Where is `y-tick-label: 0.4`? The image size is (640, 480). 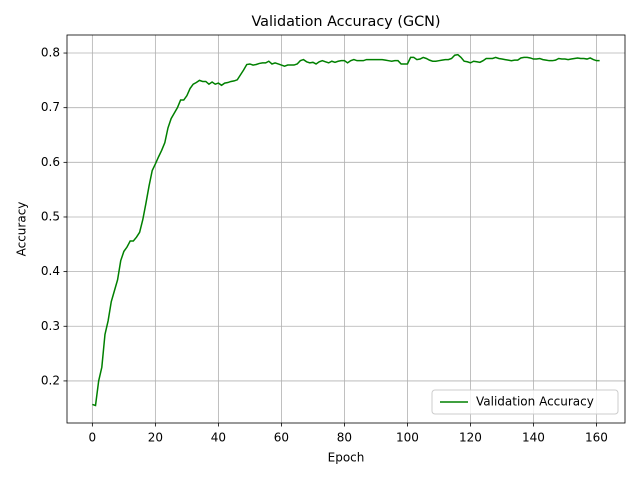
y-tick-label: 0.4 is located at coordinates (50, 271).